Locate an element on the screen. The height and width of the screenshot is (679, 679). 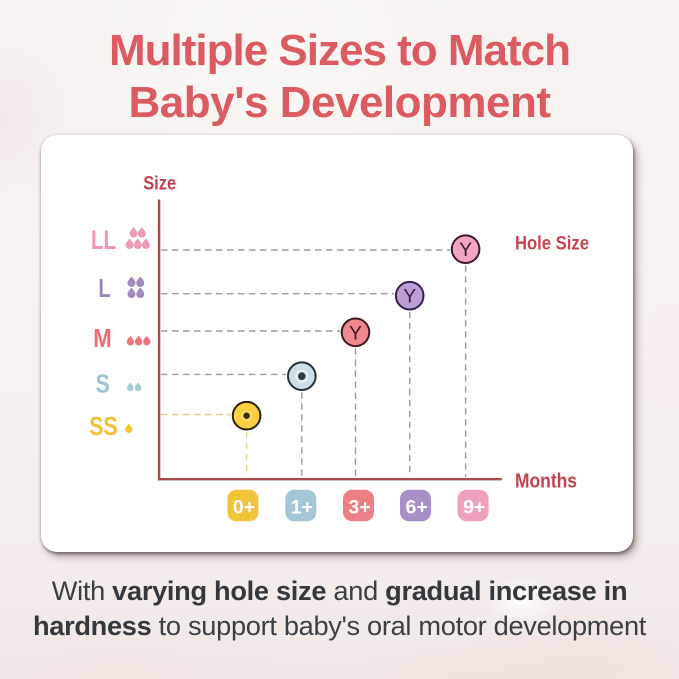
svg-text: S is located at coordinates (103, 383).